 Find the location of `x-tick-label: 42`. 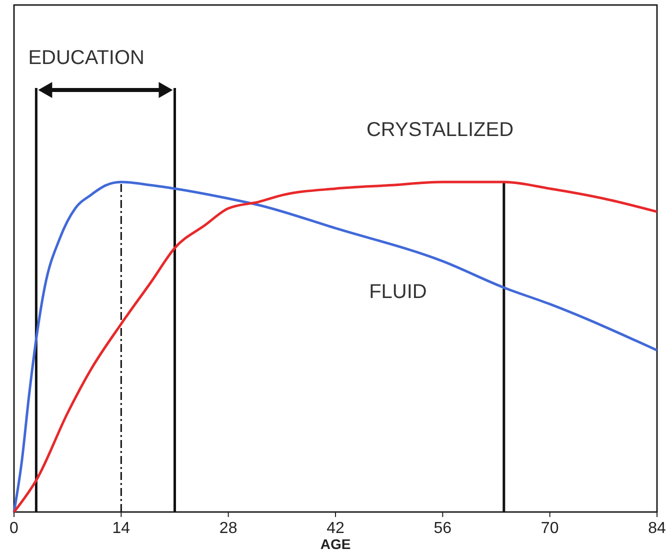

x-tick-label: 42 is located at coordinates (335, 528).